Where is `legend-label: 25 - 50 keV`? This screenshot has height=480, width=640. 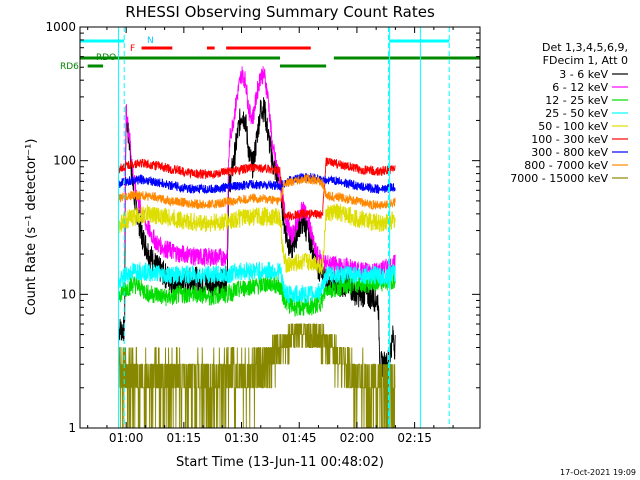 legend-label: 25 - 50 keV is located at coordinates (576, 113).